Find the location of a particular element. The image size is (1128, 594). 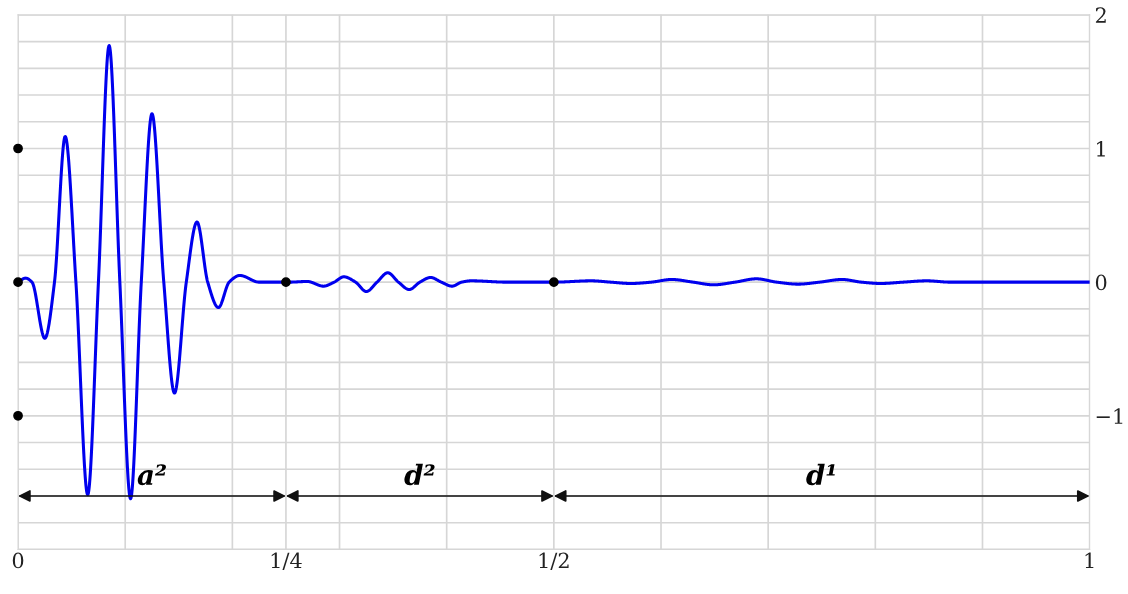

y-tick-label: 0 is located at coordinates (1101, 282).